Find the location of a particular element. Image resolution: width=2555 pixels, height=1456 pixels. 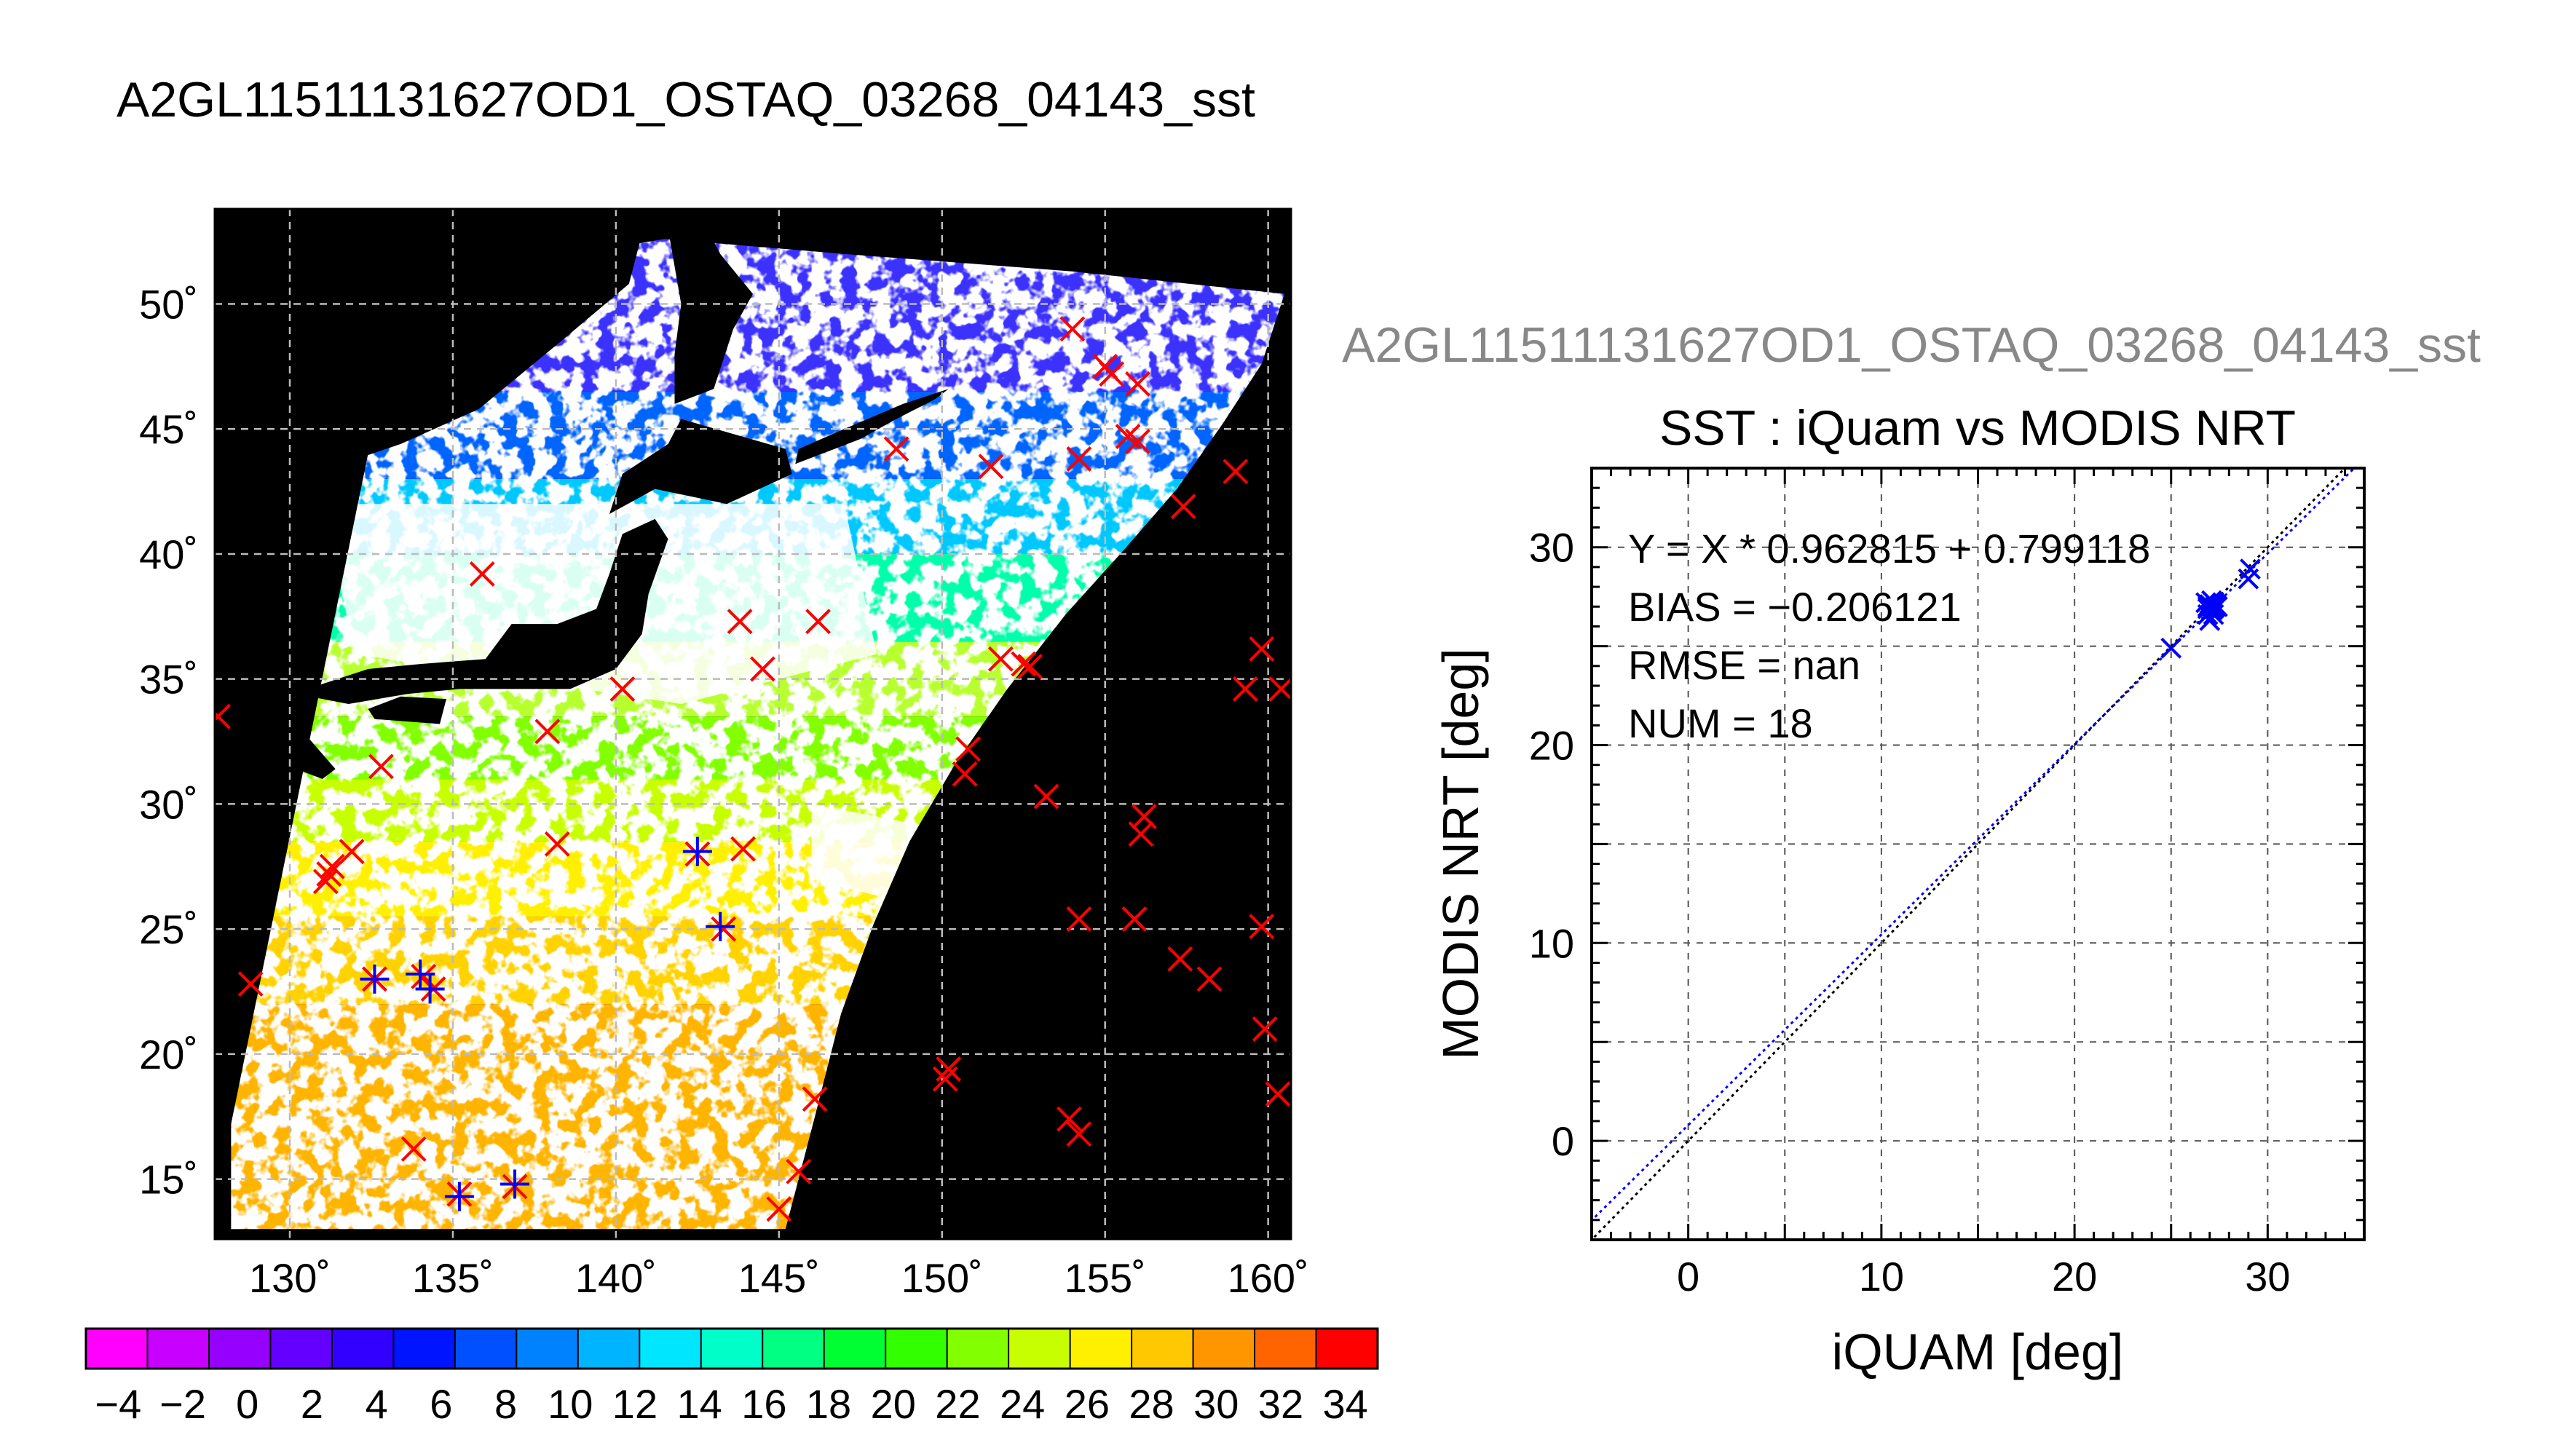

longitude-tick-label: 150˚ is located at coordinates (942, 1278).